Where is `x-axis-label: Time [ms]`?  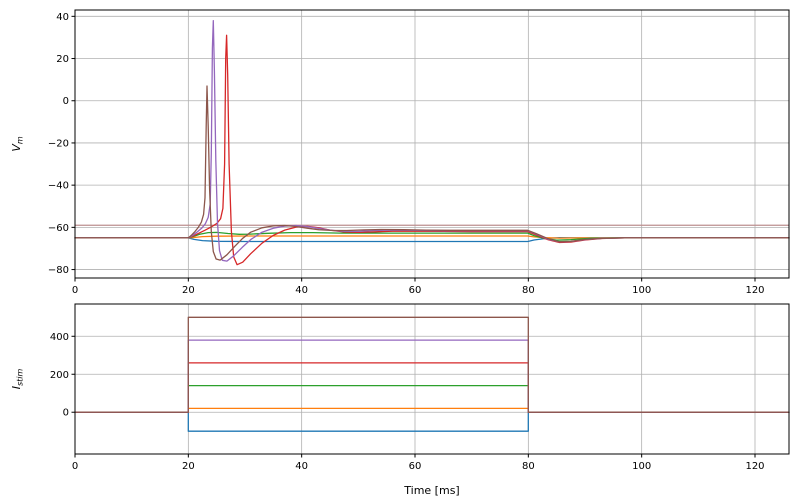
x-axis-label: Time [ms] is located at coordinates (431, 490).